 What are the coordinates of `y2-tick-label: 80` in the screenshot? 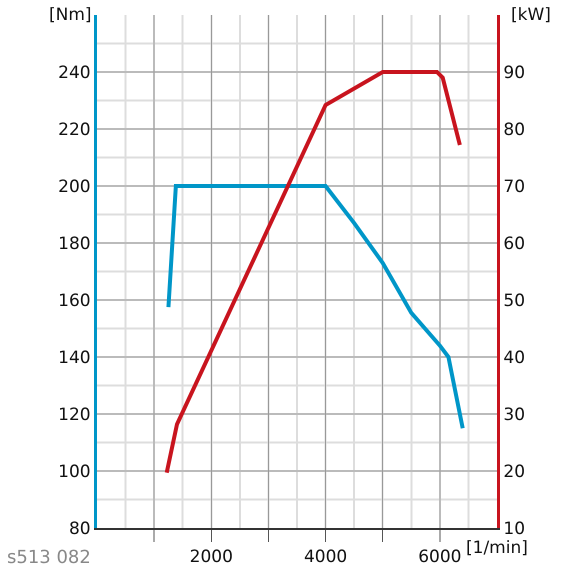 It's located at (514, 130).